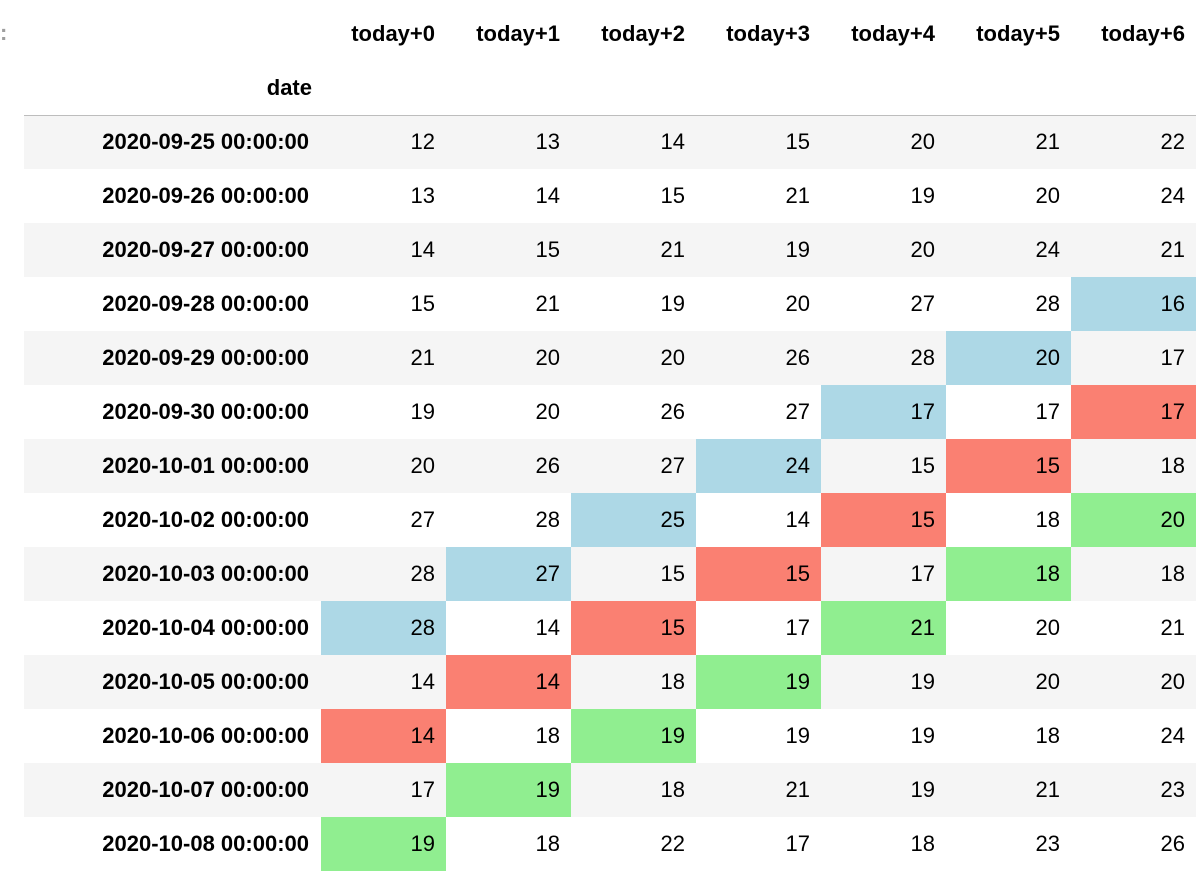  I want to click on row-index-date: 2020-10-07 00:00:00, so click(205, 789).